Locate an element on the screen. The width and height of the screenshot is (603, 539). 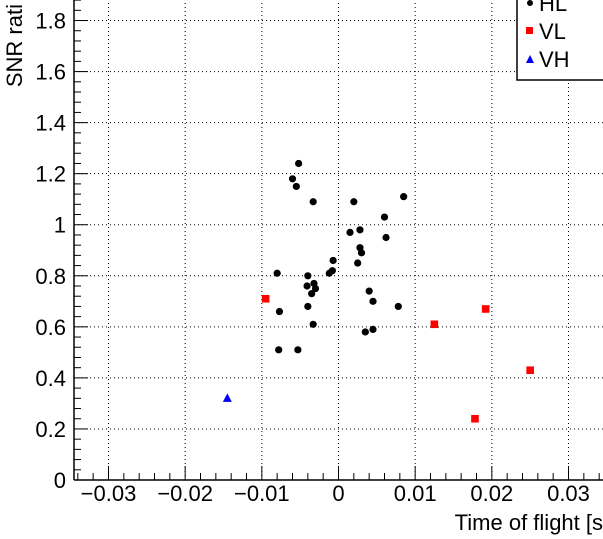
y-tick-label: 1.4 is located at coordinates (50, 123).